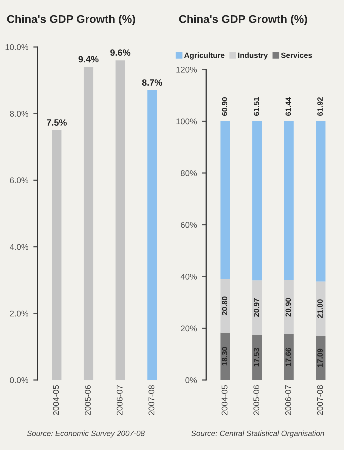 The image size is (344, 450). What do you see at coordinates (189, 173) in the screenshot?
I see `y-tick-label: 80%` at bounding box center [189, 173].